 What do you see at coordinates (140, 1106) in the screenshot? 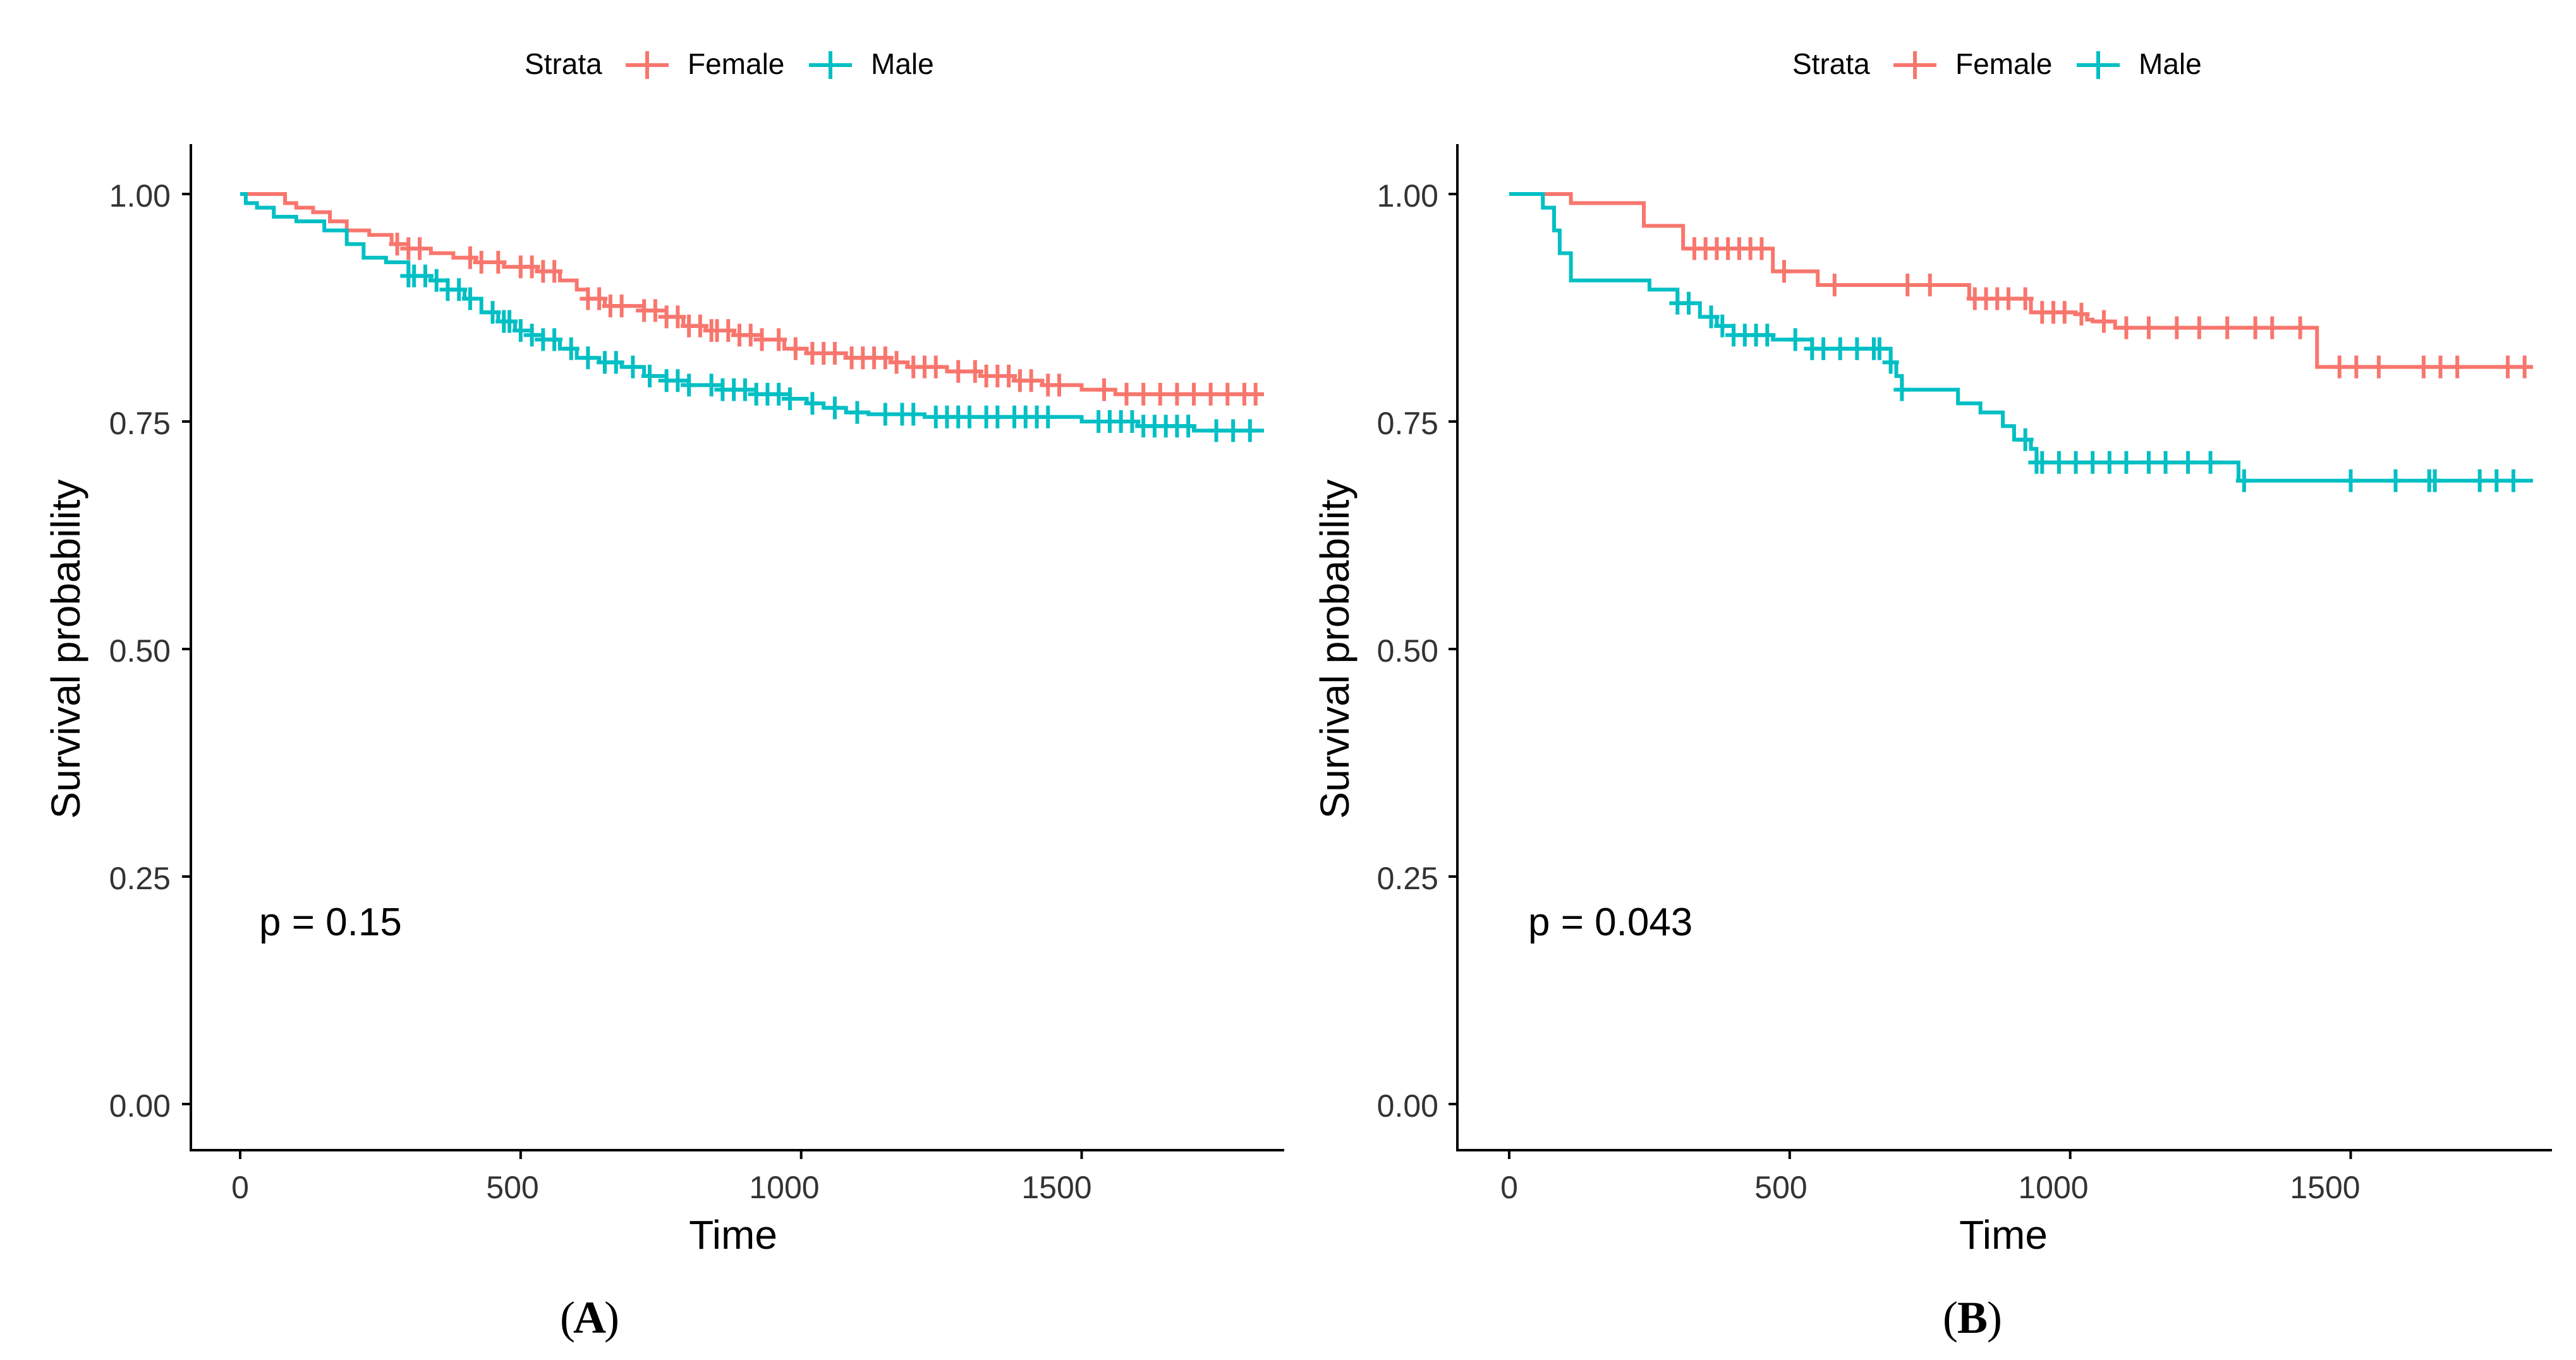
I see `y-tick-label: 0.00` at bounding box center [140, 1106].